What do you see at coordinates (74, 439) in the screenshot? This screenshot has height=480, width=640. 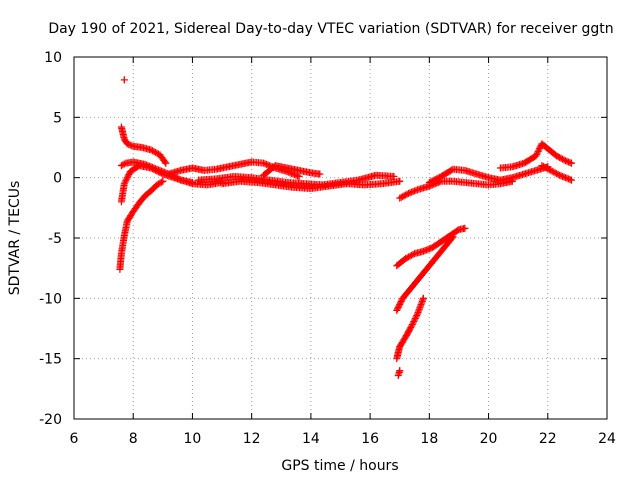 I see `x-tick-label: 6` at bounding box center [74, 439].